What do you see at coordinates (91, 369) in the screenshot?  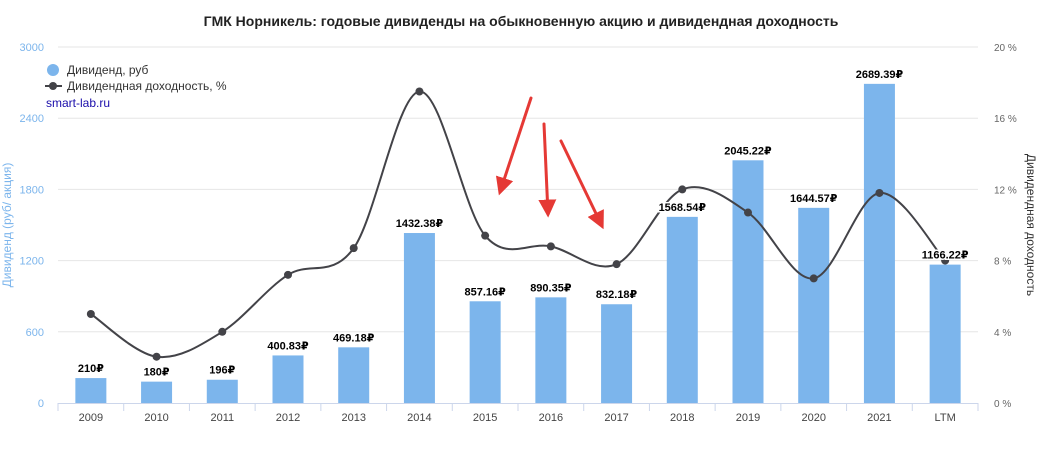 I see `bar-data-label: 210₽` at bounding box center [91, 369].